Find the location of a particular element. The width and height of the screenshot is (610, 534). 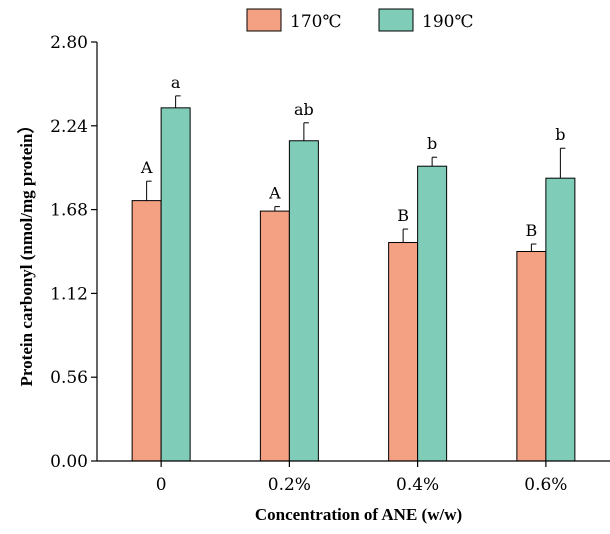

significance-label: a is located at coordinates (176, 82).